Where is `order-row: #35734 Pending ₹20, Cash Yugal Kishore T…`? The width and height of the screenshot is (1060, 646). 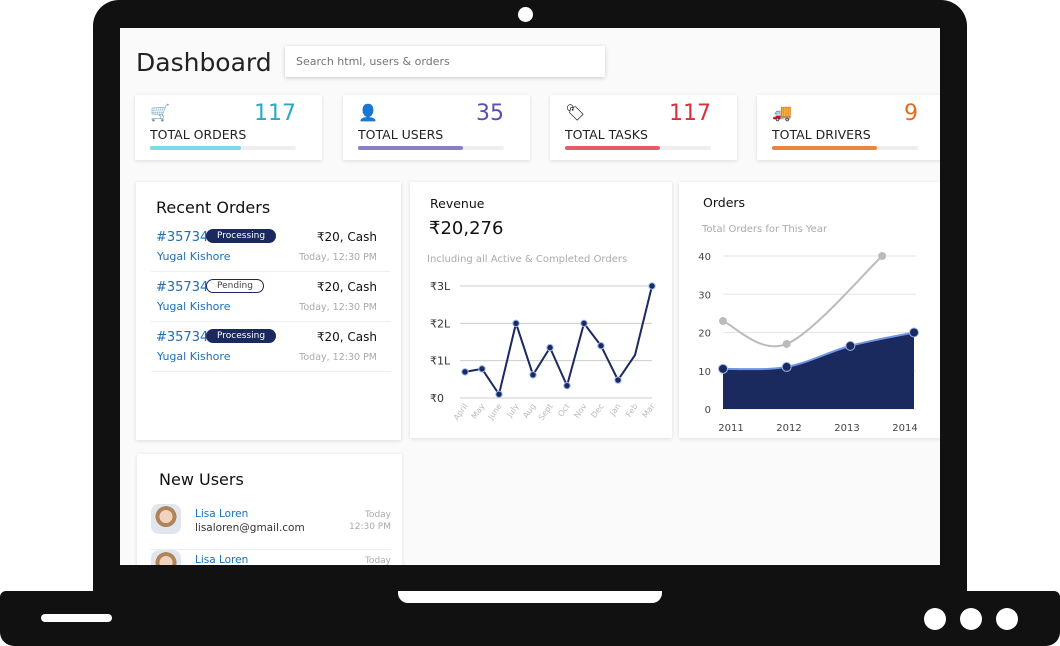 order-row: #35734 Pending ₹20, Cash Yugal Kishore T… is located at coordinates (271, 297).